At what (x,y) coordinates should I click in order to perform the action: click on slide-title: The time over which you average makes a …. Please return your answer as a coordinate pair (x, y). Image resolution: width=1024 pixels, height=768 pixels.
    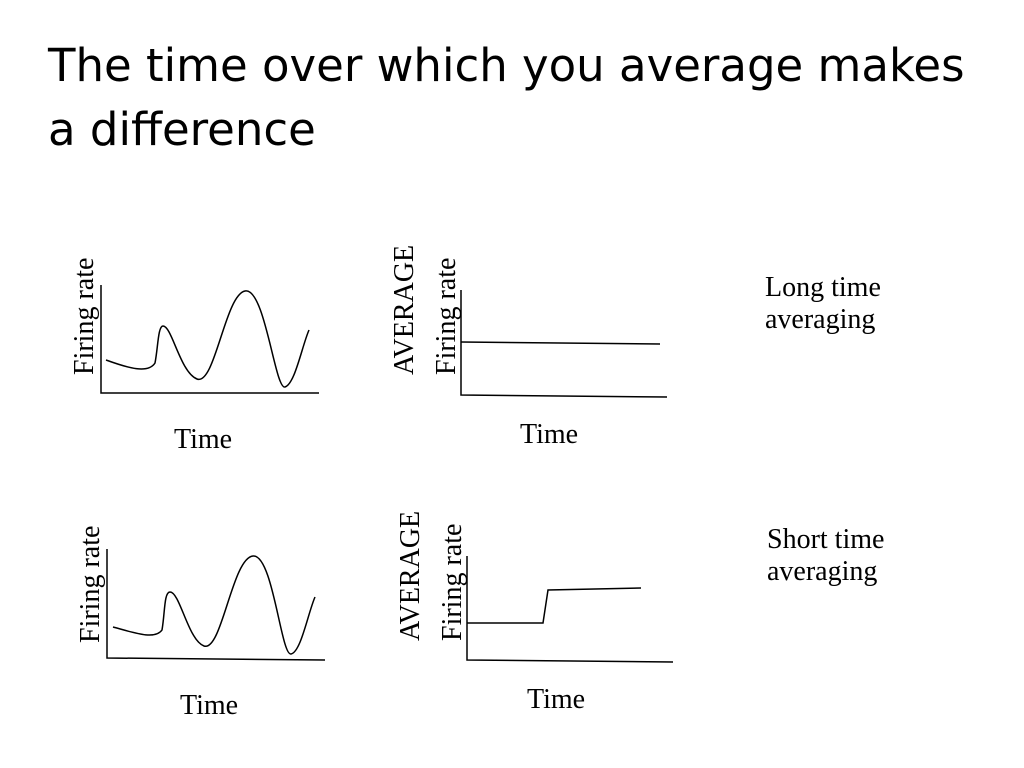
    Looking at the image, I should click on (506, 97).